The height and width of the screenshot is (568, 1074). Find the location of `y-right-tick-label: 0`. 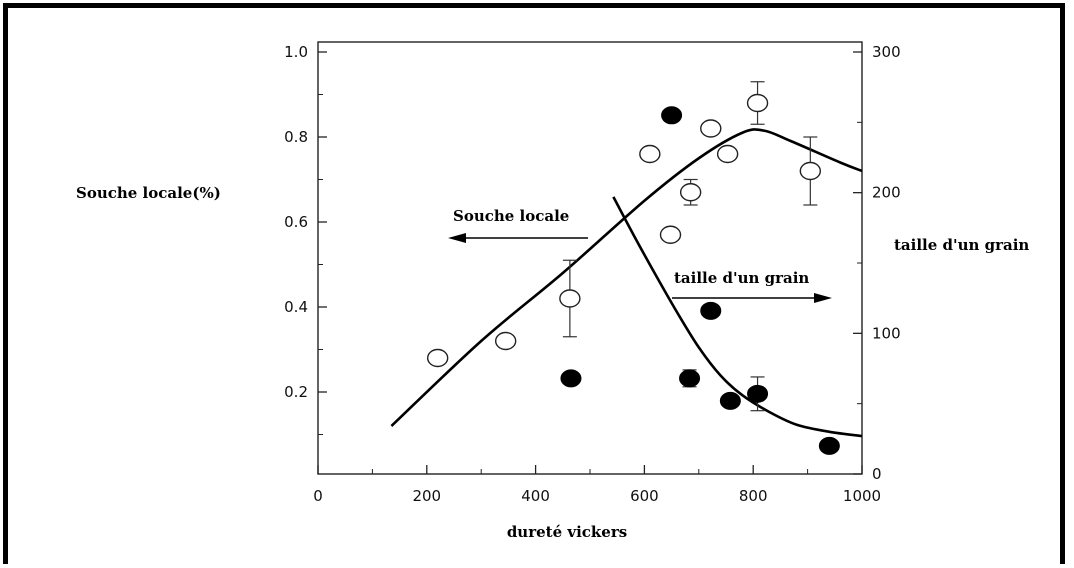

y-right-tick-label: 0 is located at coordinates (877, 474).